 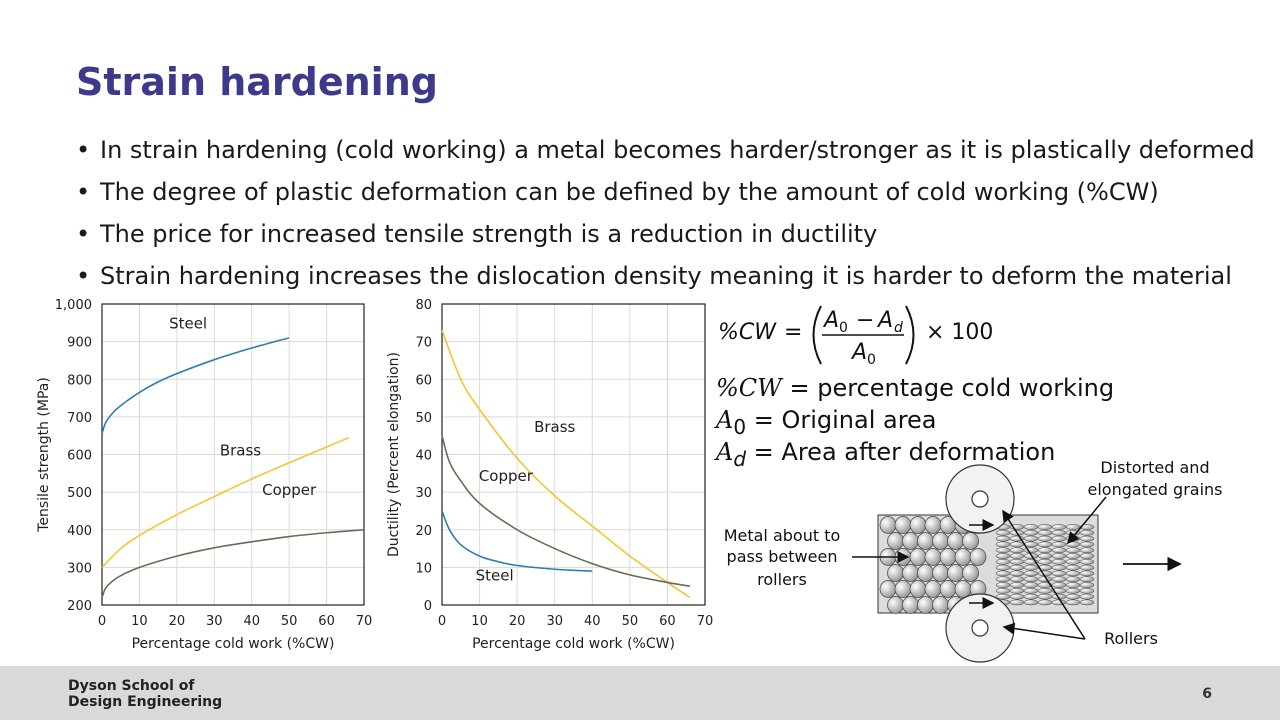 I want to click on definition-a0: A0 = Original area, so click(x=826, y=422).